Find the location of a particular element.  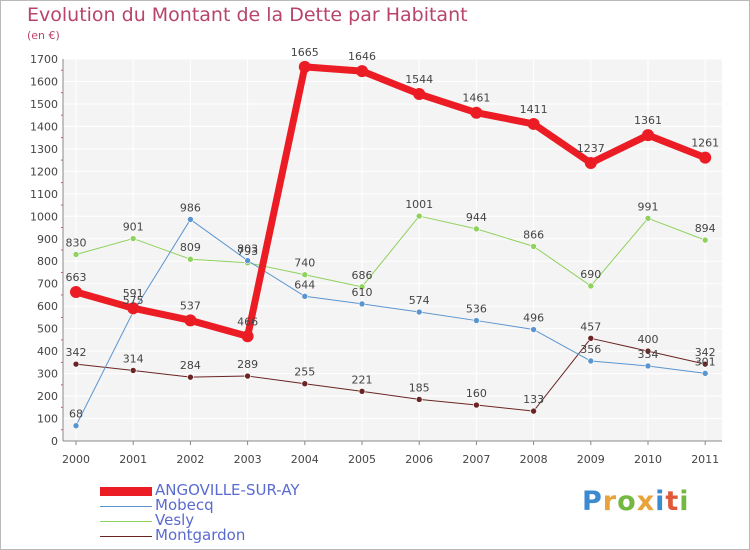

data-label: 301 is located at coordinates (705, 361).